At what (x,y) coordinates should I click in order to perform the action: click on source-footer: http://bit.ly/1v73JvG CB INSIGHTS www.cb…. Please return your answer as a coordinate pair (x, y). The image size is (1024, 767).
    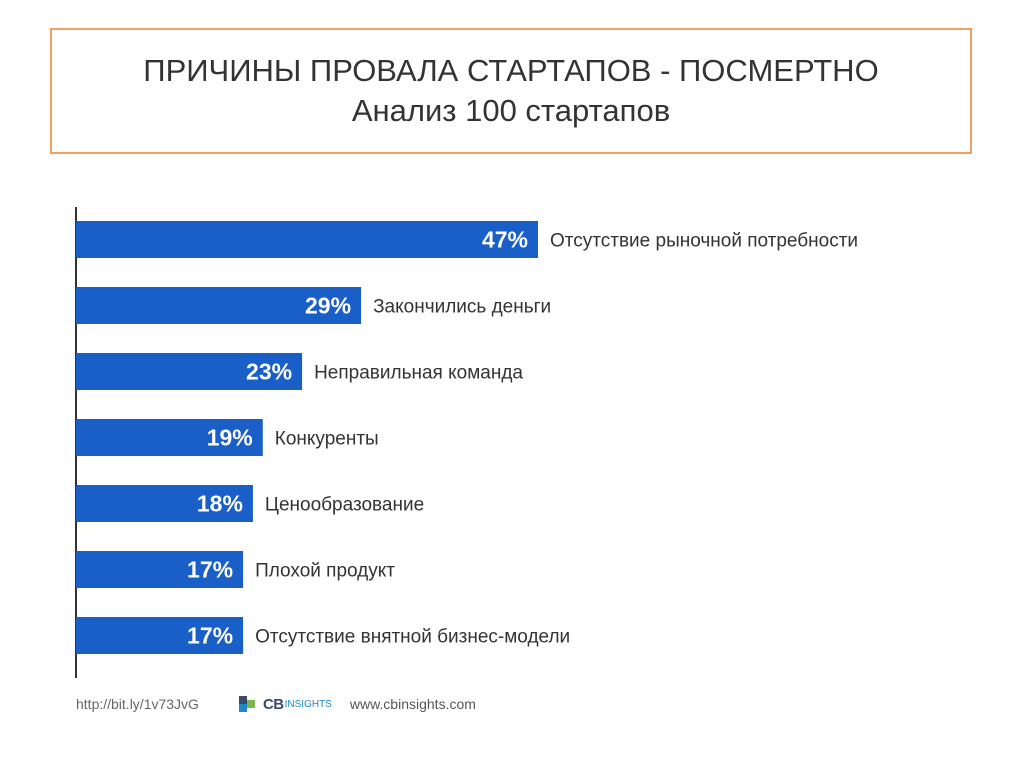
    Looking at the image, I should click on (276, 704).